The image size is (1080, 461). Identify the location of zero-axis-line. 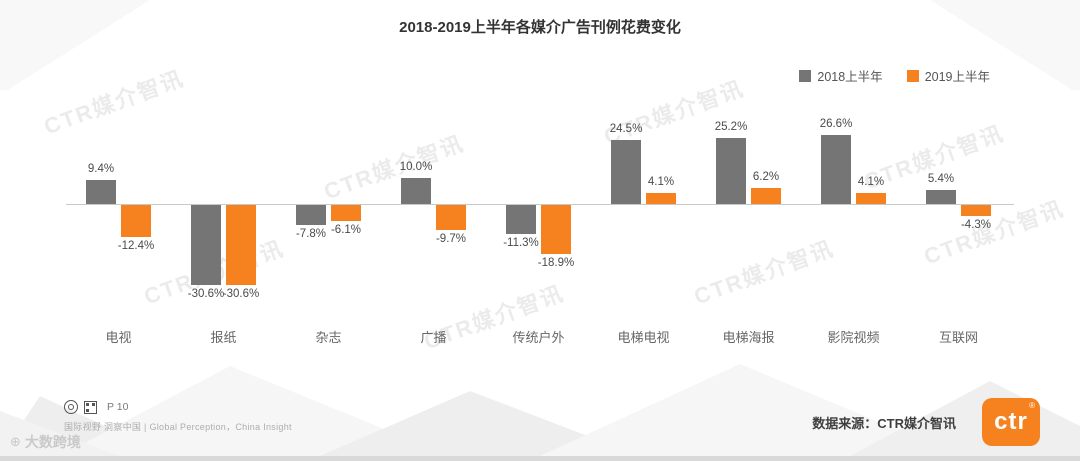
(540, 204).